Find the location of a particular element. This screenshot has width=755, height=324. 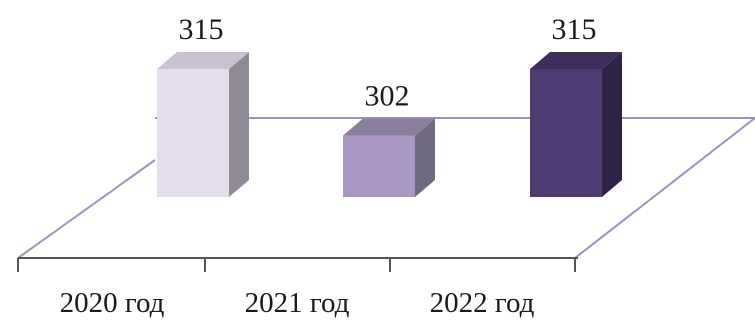

category-labels-group: 2020 год 2021 год 2022 год is located at coordinates (297, 303).